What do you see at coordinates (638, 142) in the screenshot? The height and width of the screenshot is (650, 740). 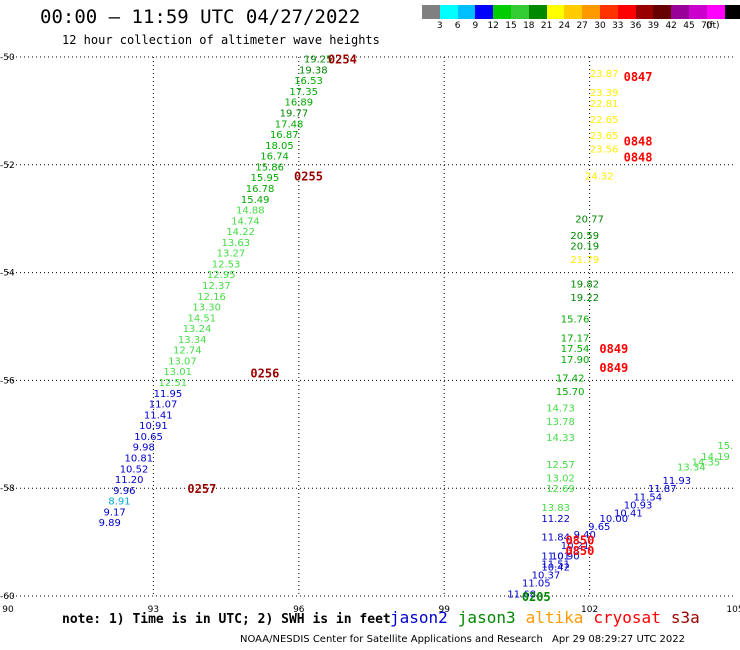 I see `pass-time-label: 0848` at bounding box center [638, 142].